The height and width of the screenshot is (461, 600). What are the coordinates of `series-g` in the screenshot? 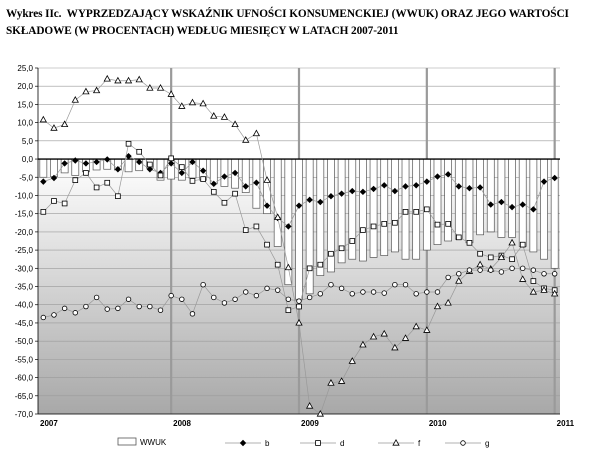 It's located at (299, 293).